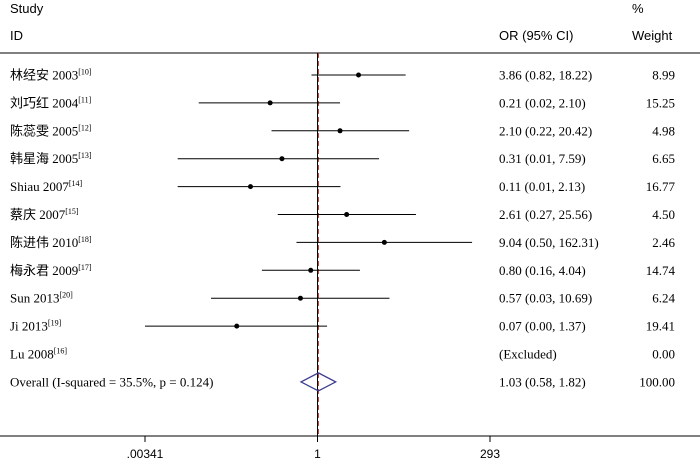 This screenshot has width=700, height=461. I want to click on study-weight: 8.99, so click(663, 75).